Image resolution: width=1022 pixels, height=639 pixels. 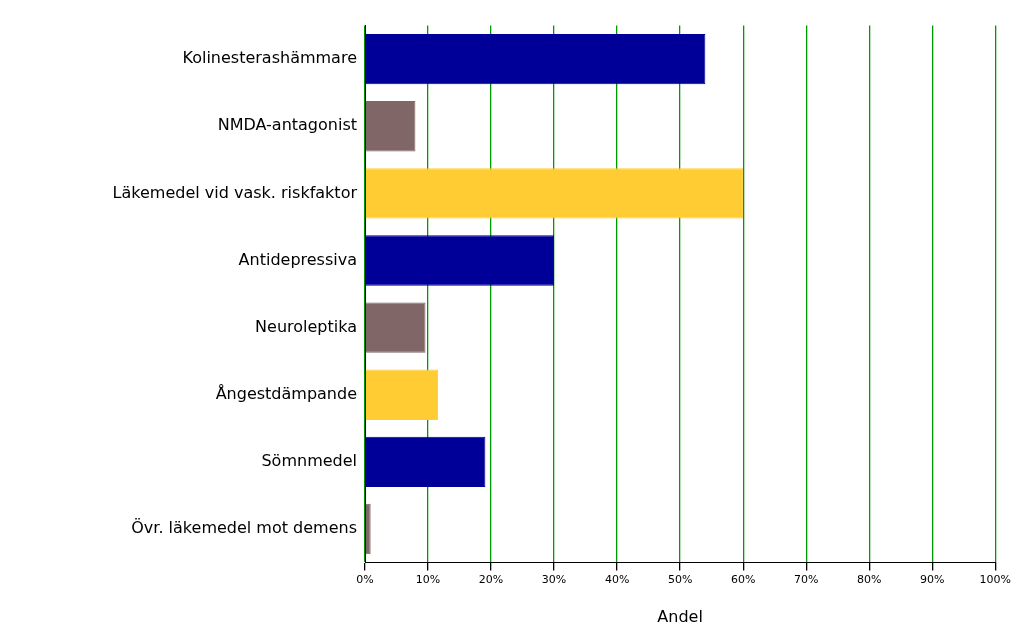 What do you see at coordinates (617, 580) in the screenshot?
I see `x-tick-label: 40%` at bounding box center [617, 580].